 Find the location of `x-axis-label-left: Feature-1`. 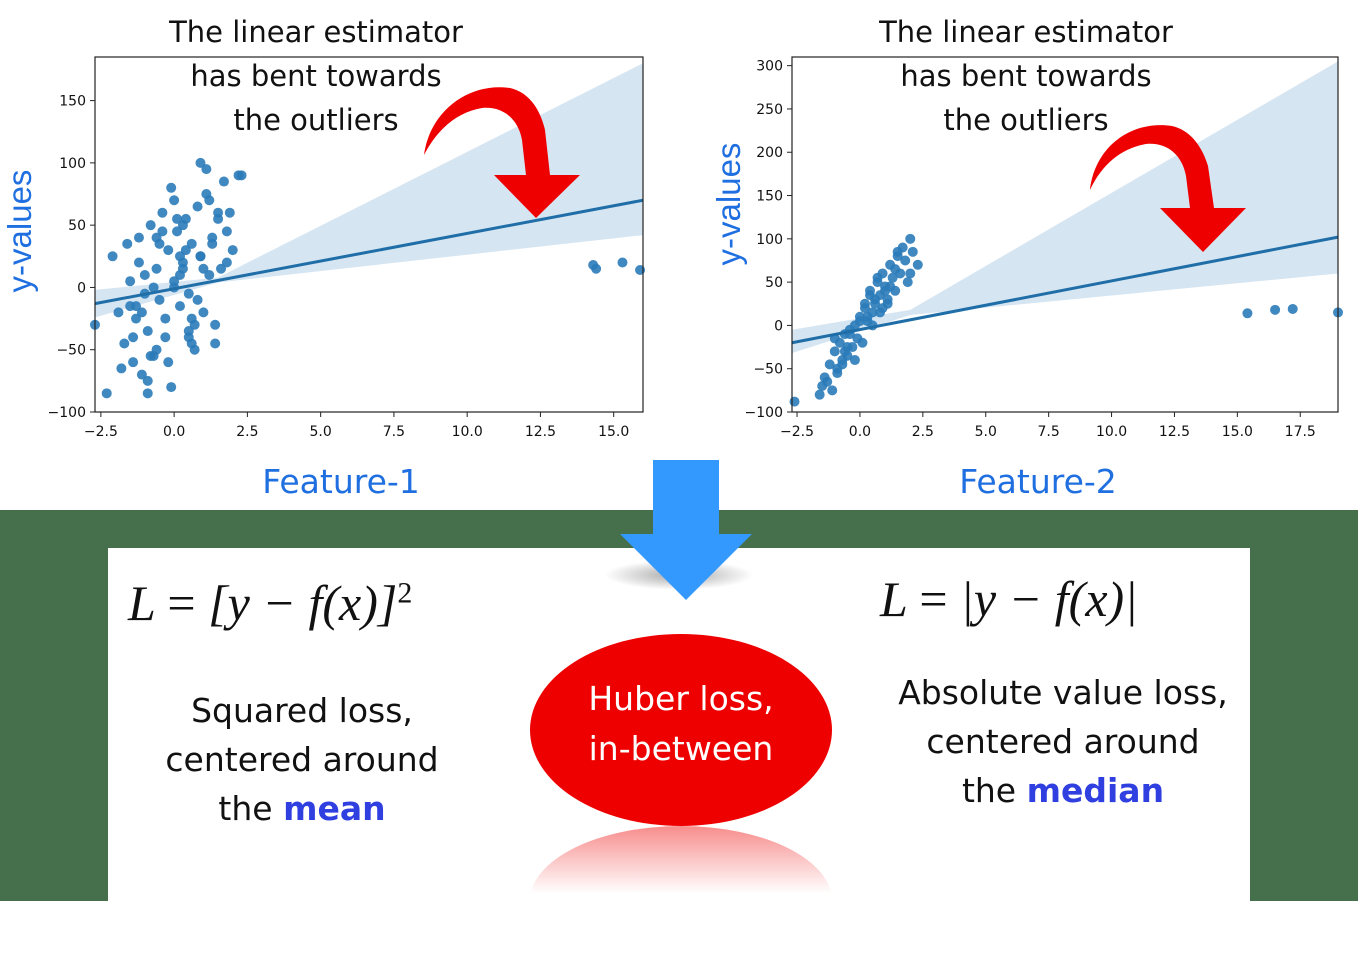

x-axis-label-left: Feature-1 is located at coordinates (341, 481).